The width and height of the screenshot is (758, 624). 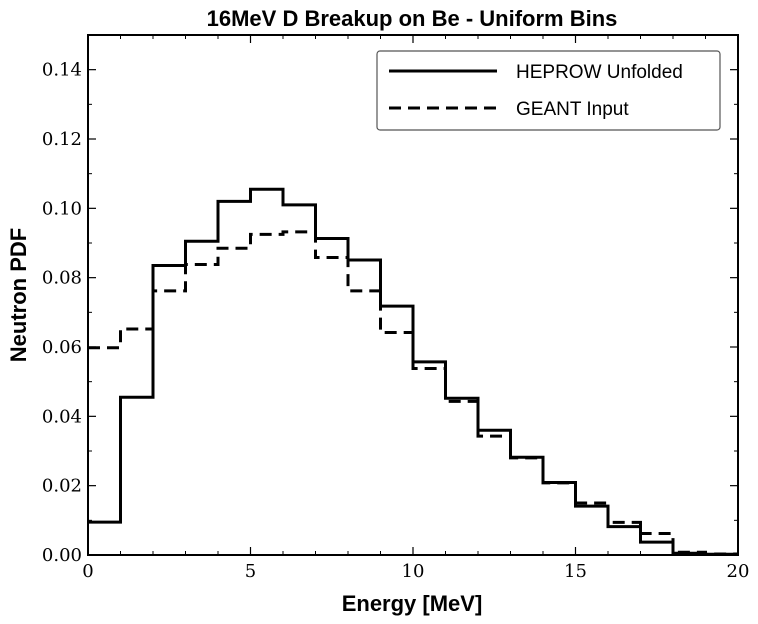 I want to click on legend-label-geant: GEANT Input, so click(x=572, y=109).